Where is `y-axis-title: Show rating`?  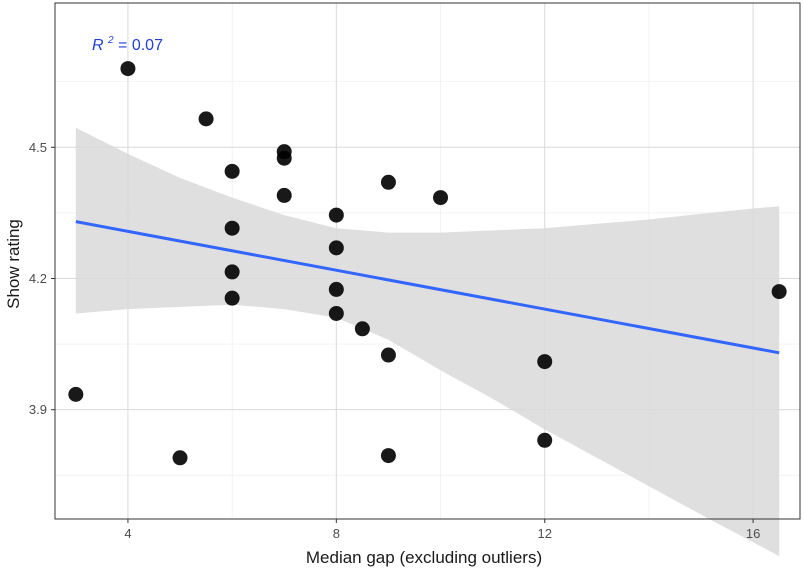
y-axis-title: Show rating is located at coordinates (13, 264).